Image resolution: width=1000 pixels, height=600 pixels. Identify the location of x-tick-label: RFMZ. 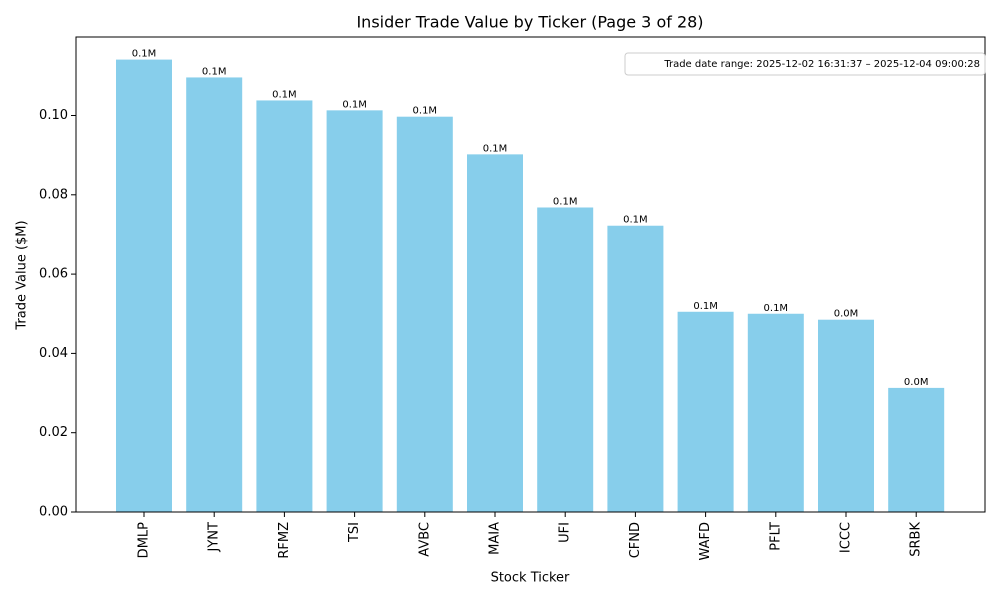
(284, 540).